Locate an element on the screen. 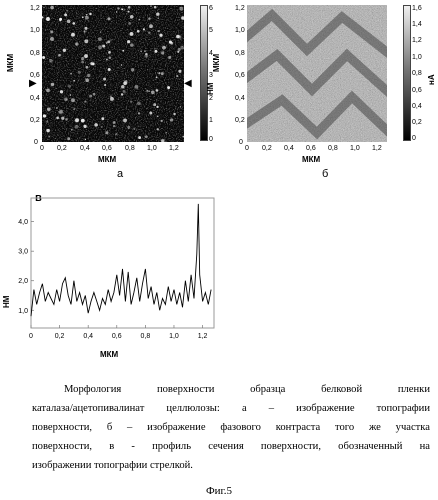 The image size is (438, 500). c-xtick: 0 is located at coordinates (31, 336).